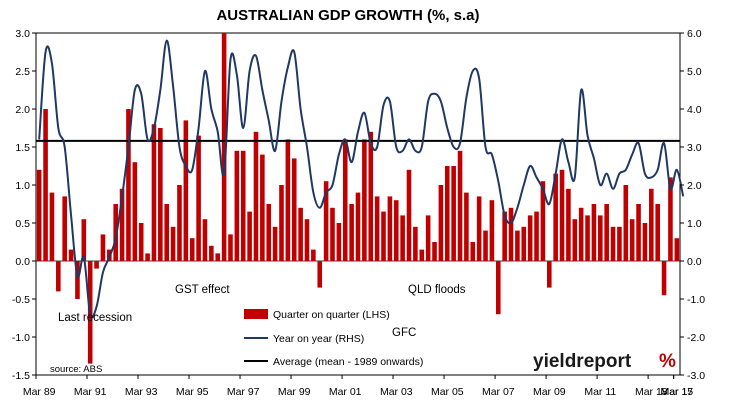  What do you see at coordinates (294, 392) in the screenshot?
I see `x-tick-label: Mar 99` at bounding box center [294, 392].